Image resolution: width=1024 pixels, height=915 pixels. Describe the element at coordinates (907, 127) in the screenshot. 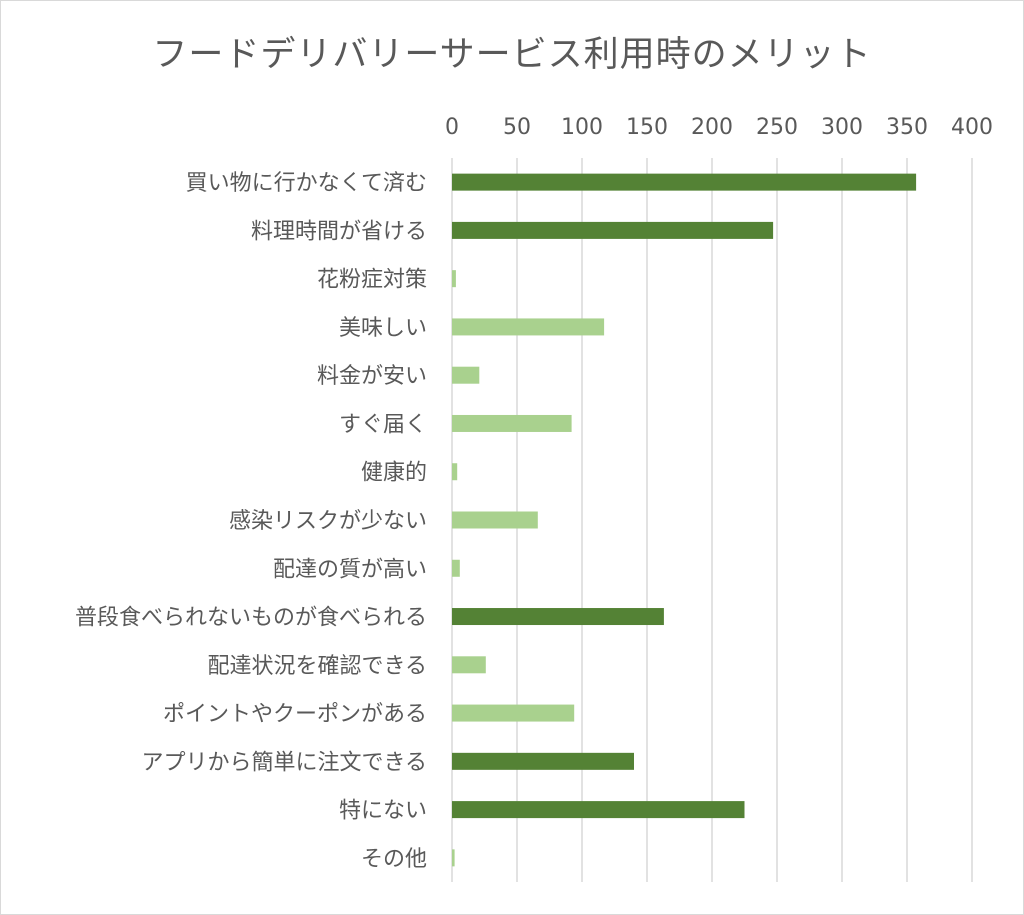

I see `x-tick-label: 350` at that location.